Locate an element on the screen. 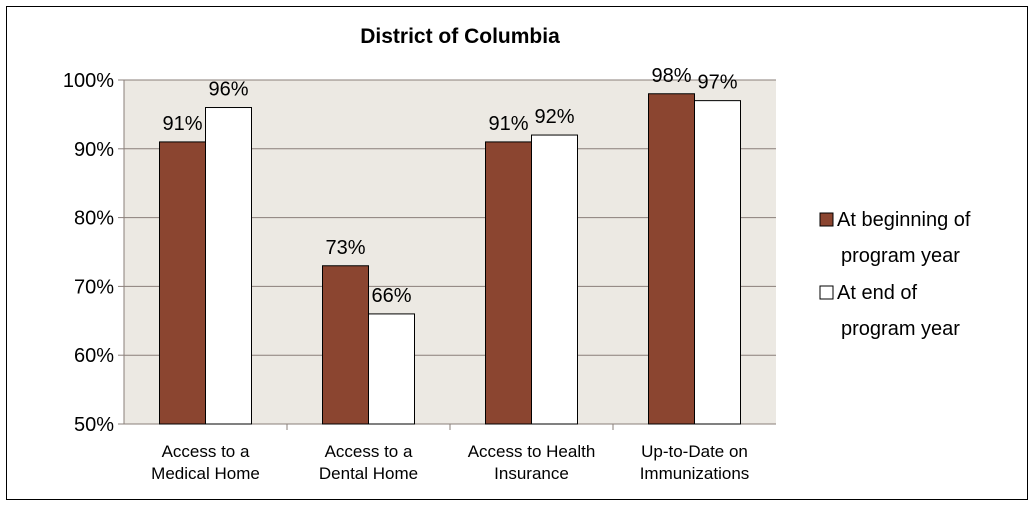  y-tick-label: 100% is located at coordinates (88, 81).